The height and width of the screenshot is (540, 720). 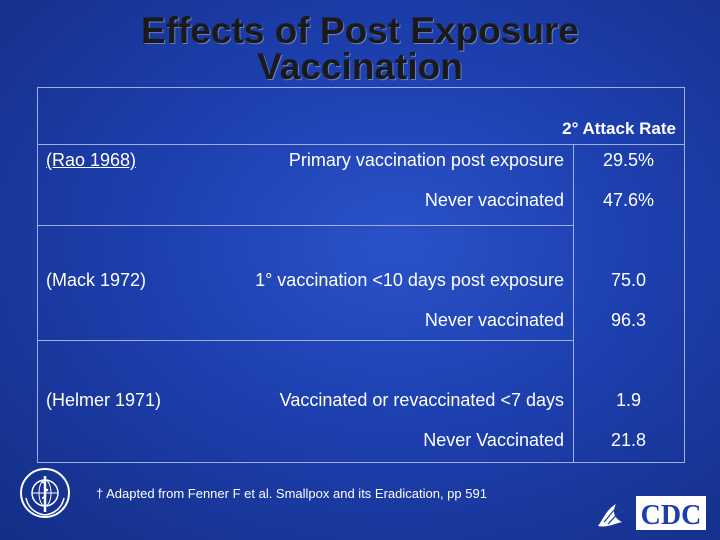 I want to click on table-row-value: 47.6%, so click(x=628, y=200).